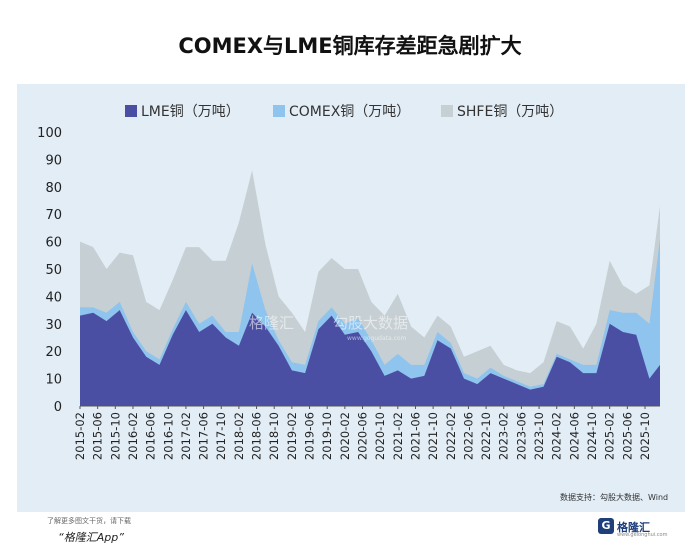 This screenshot has height=560, width=700. I want to click on x-tick-label: 2016-10, so click(168, 436).